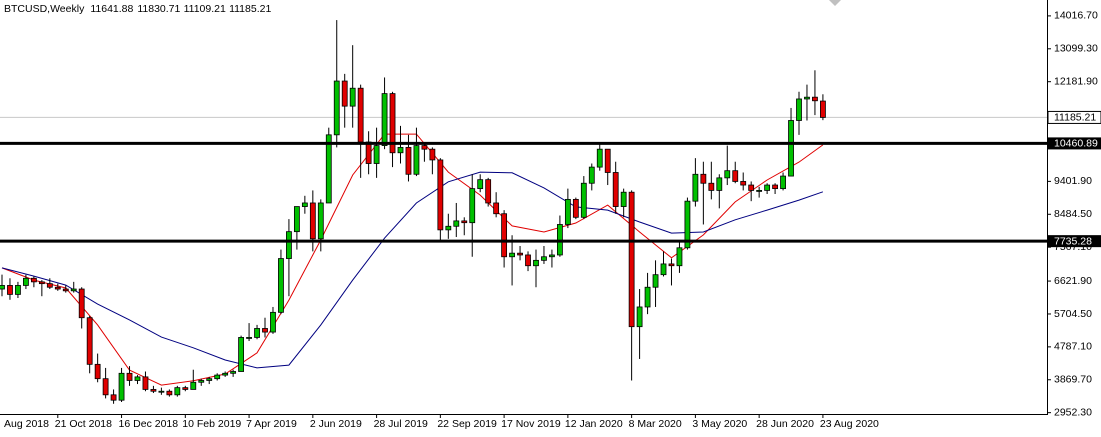 Image resolution: width=1101 pixels, height=437 pixels. What do you see at coordinates (336, 424) in the screenshot?
I see `x-tick-label: 2 Jun 2019` at bounding box center [336, 424].